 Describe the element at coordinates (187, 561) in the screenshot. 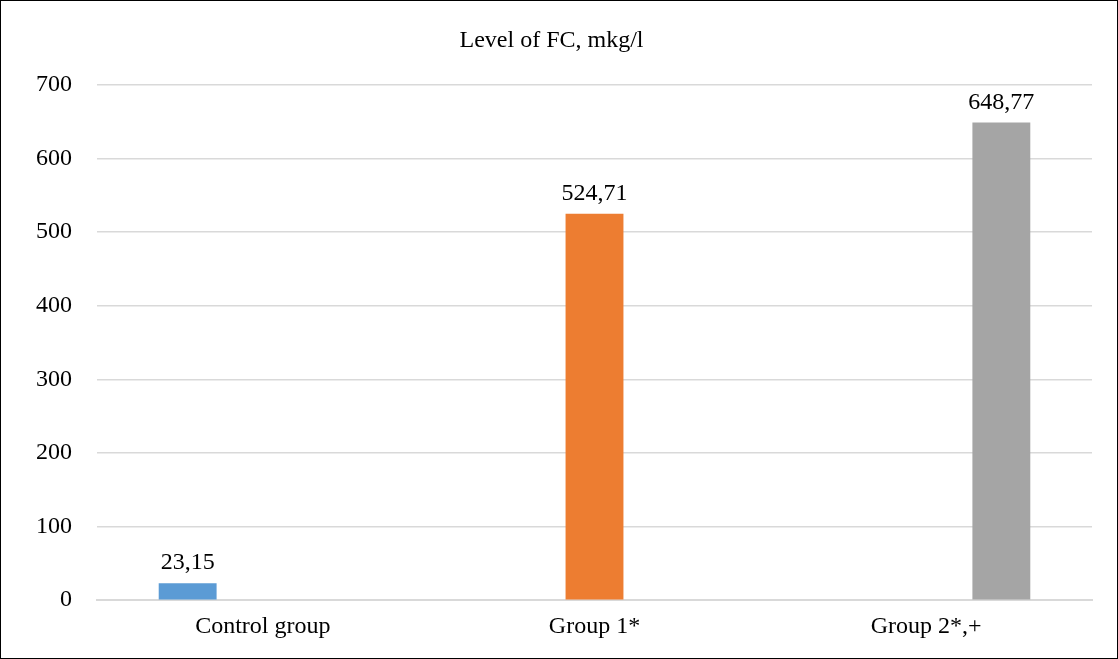

I see `data-label: 23,15` at that location.